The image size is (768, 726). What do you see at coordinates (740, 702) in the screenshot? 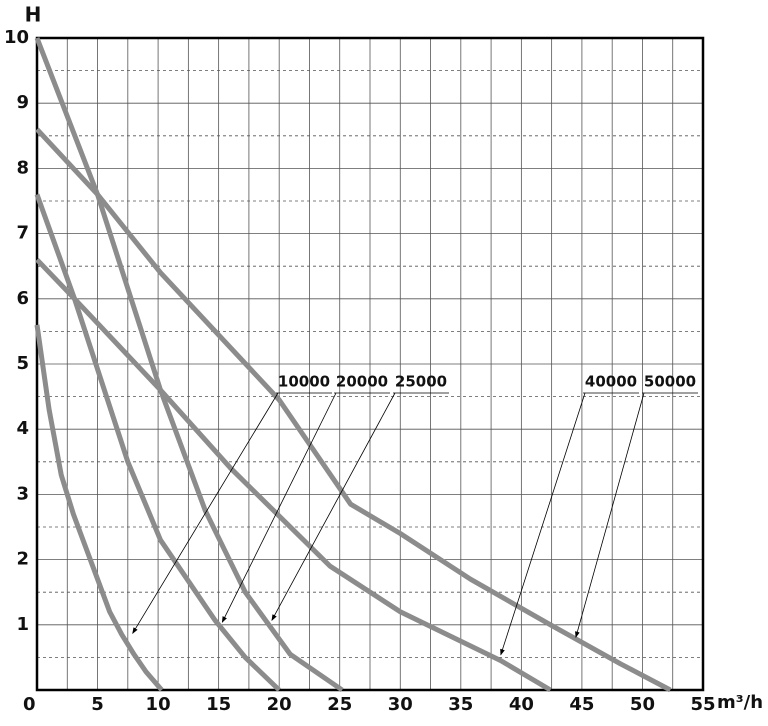
I see `x-axis-label: m³/h` at bounding box center [740, 702].